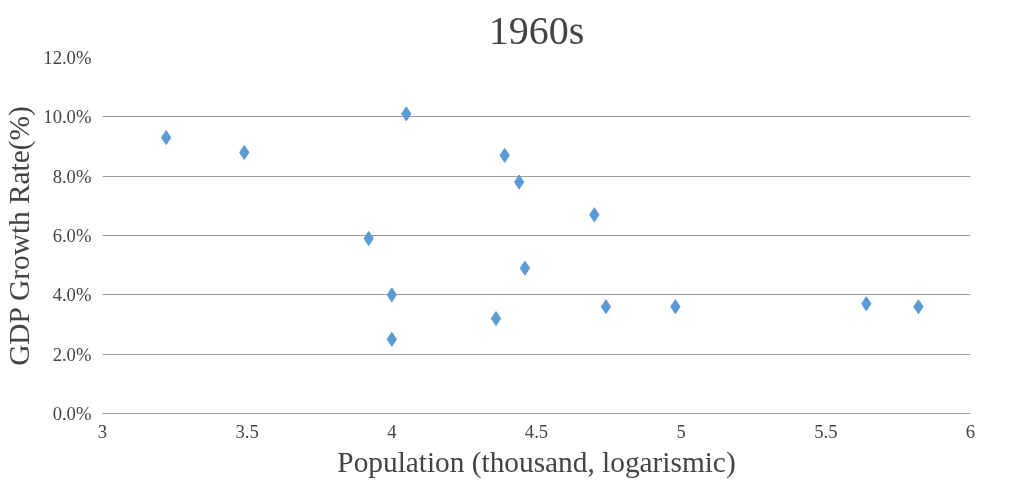 The width and height of the screenshot is (1013, 486). Describe the element at coordinates (67, 117) in the screenshot. I see `y-tick-label: 10.0%` at that location.